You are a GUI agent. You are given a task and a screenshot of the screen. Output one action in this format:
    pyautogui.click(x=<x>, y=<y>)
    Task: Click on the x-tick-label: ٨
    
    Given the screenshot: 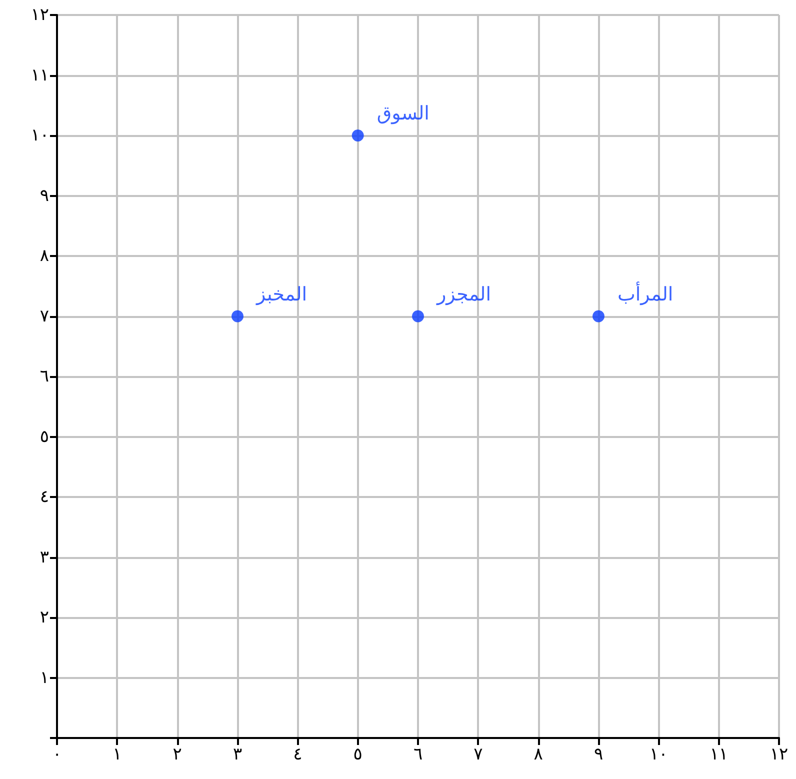 What is the action you would take?
    pyautogui.click(x=538, y=754)
    